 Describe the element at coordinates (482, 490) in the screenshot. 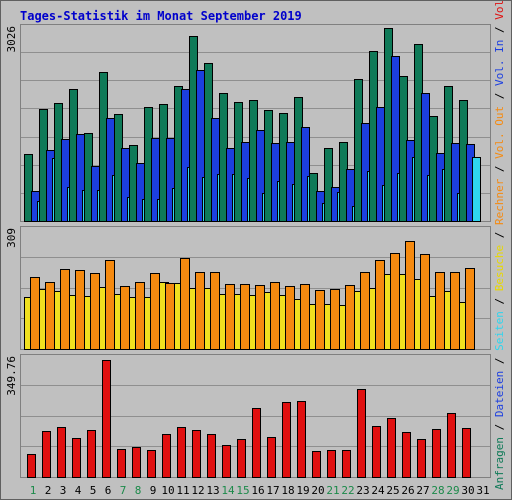

I see `day-label: 31` at that location.